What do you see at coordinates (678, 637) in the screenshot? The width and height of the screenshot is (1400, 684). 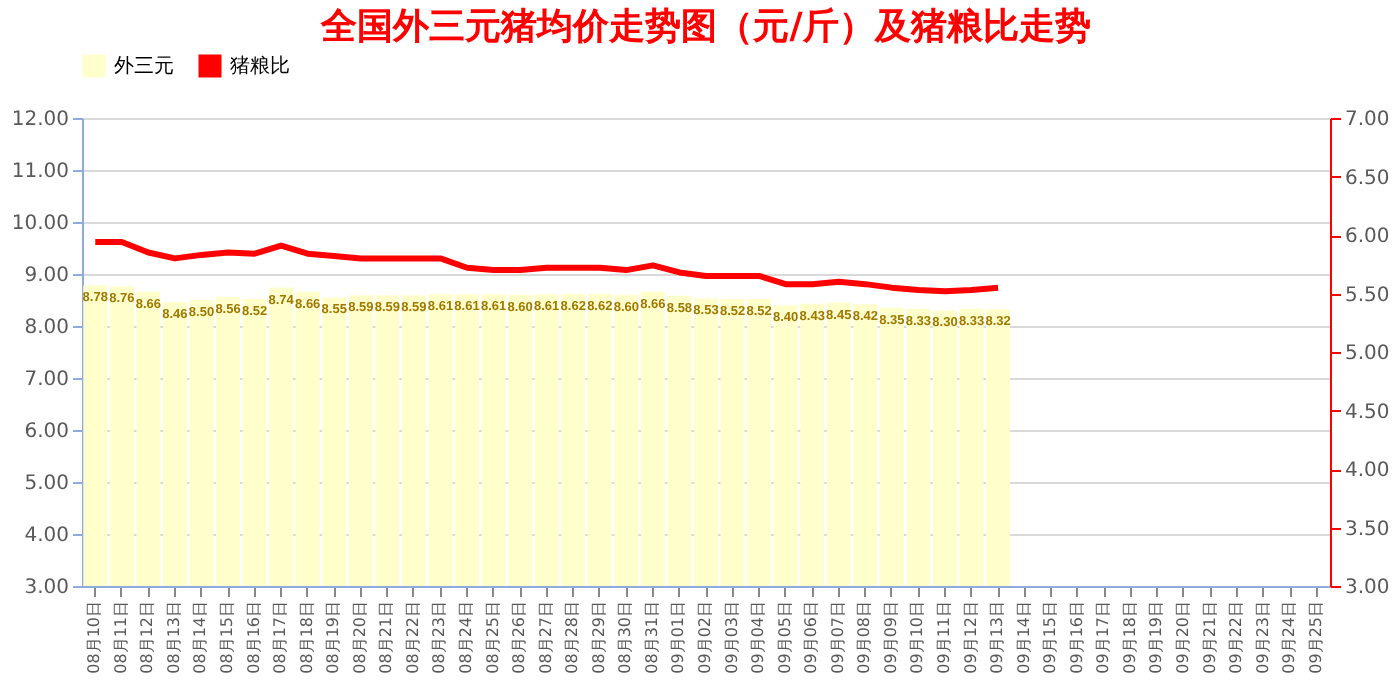 I see `x-tick-label: 09月01日` at bounding box center [678, 637].